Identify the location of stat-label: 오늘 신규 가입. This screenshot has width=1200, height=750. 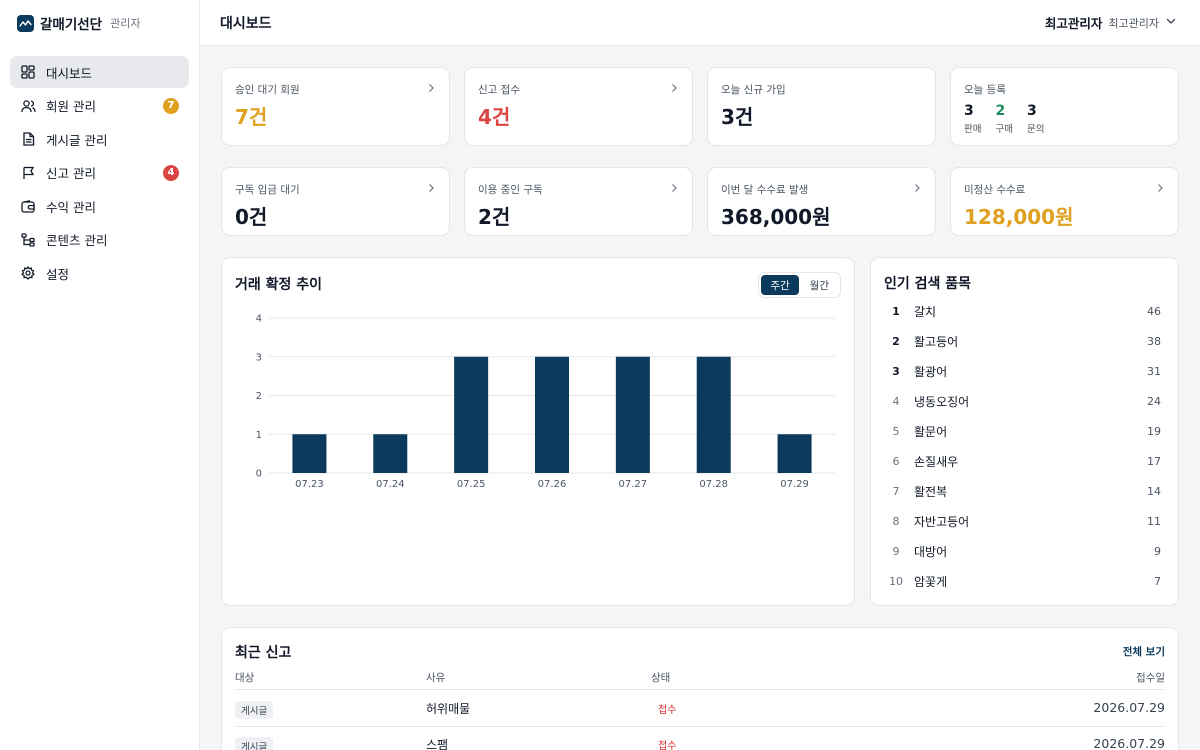
(753, 90).